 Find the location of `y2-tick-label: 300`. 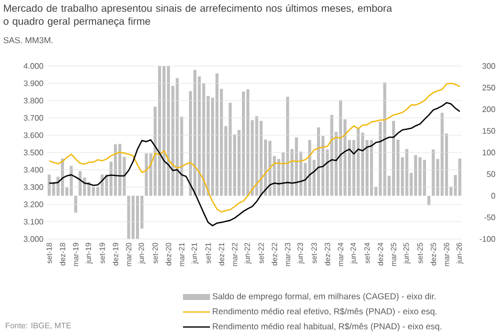

y2-tick-label: 300 is located at coordinates (489, 66).